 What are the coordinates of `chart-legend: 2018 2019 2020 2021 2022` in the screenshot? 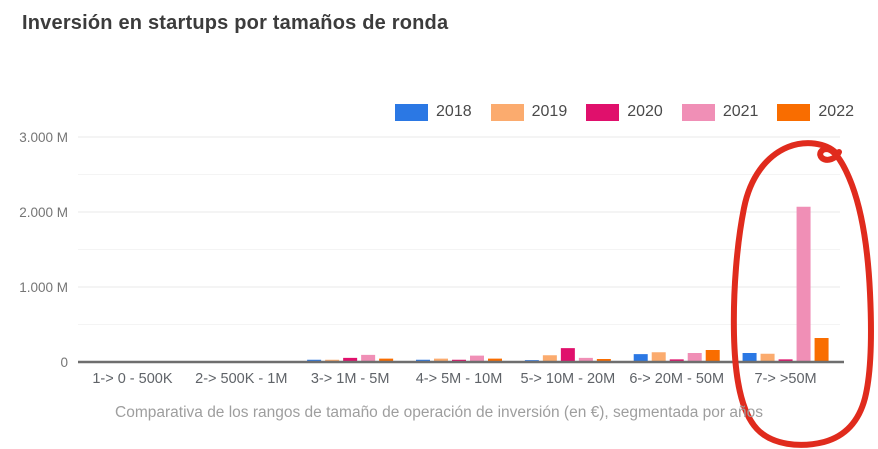 It's located at (624, 112).